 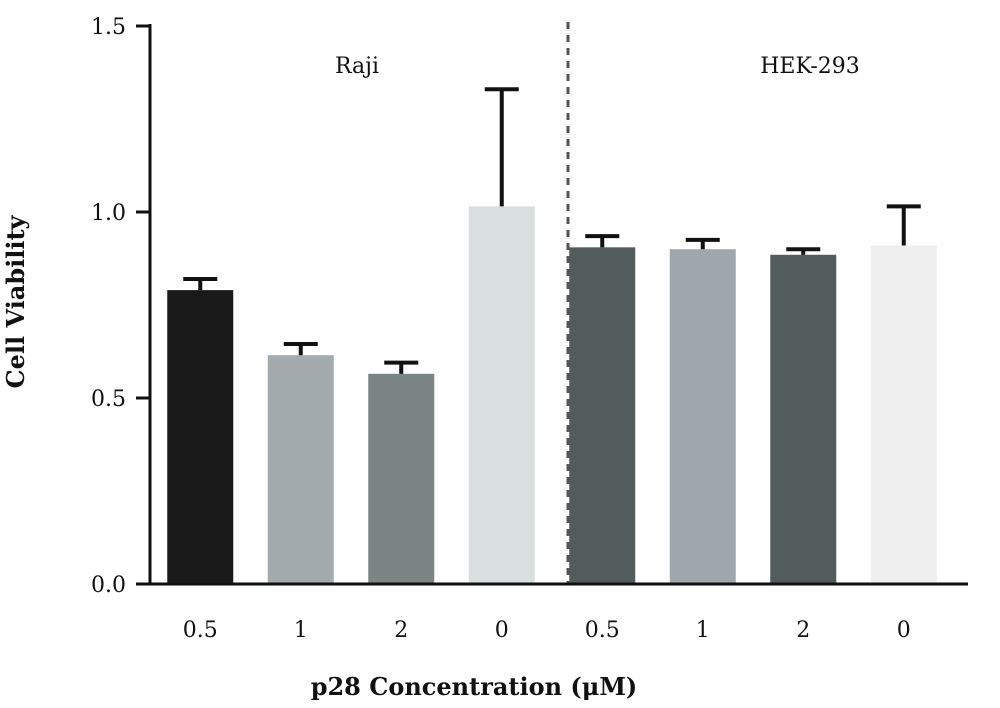 What do you see at coordinates (108, 399) in the screenshot?
I see `y-tick-label-1: 0.5` at bounding box center [108, 399].